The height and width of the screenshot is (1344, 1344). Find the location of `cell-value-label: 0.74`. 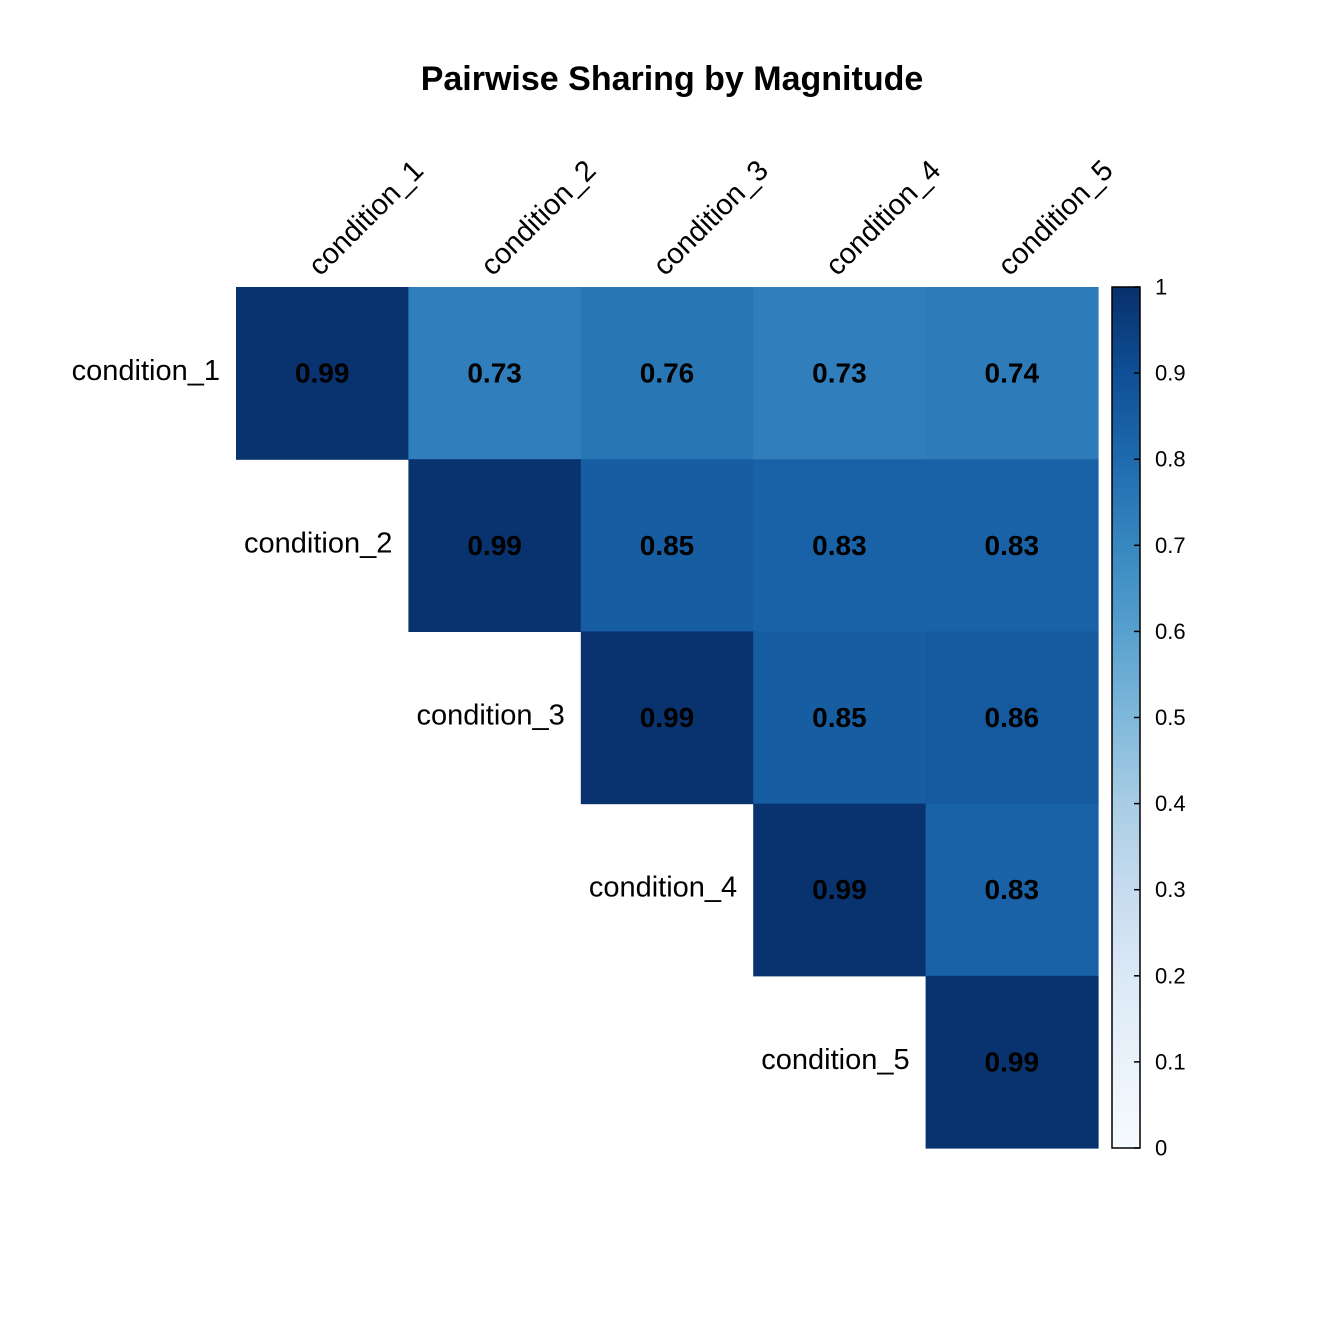

cell-value-label: 0.74 is located at coordinates (1012, 373).